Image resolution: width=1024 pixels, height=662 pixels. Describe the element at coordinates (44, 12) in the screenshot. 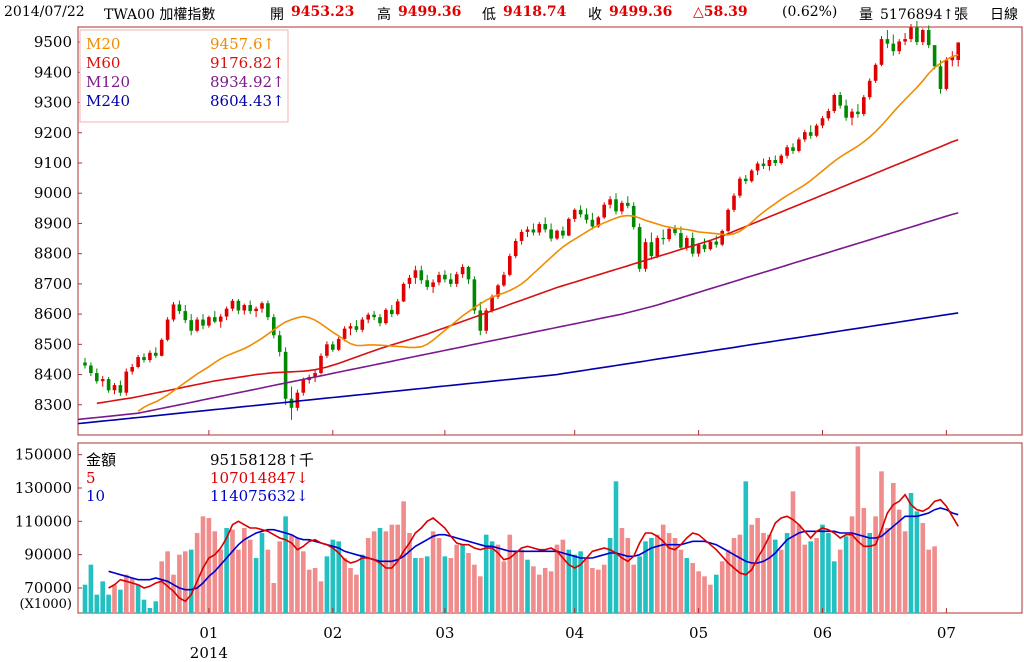

I see `quote-date: 2014/07/22` at that location.